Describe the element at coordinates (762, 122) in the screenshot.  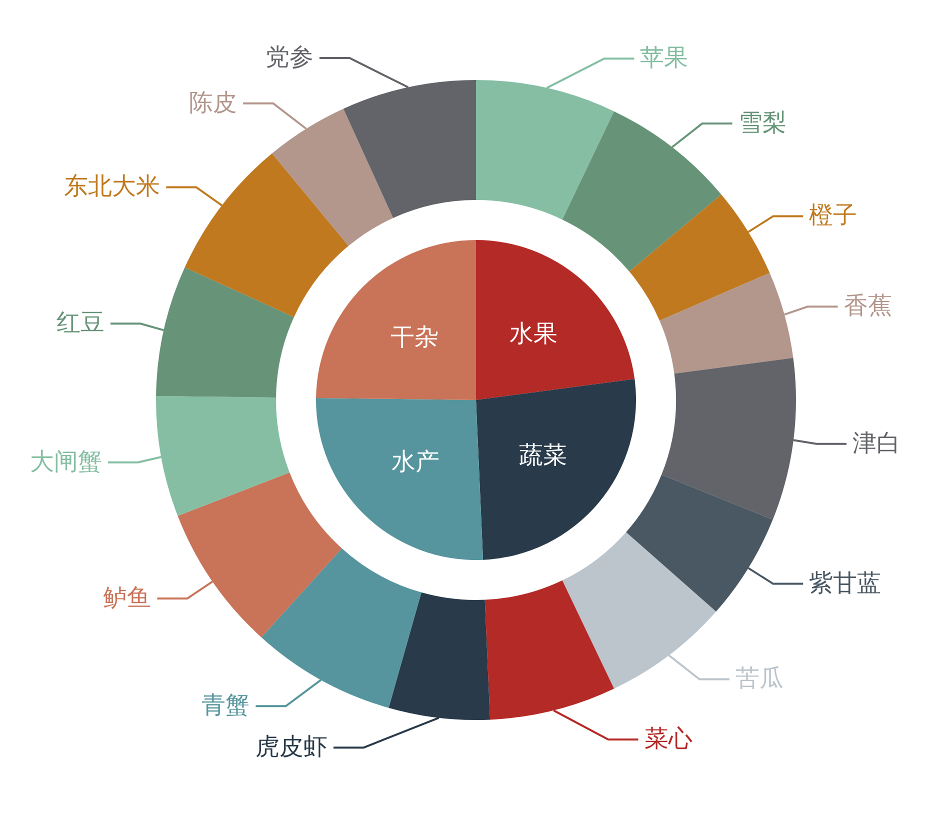
I see `slice-label: 雪梨` at that location.